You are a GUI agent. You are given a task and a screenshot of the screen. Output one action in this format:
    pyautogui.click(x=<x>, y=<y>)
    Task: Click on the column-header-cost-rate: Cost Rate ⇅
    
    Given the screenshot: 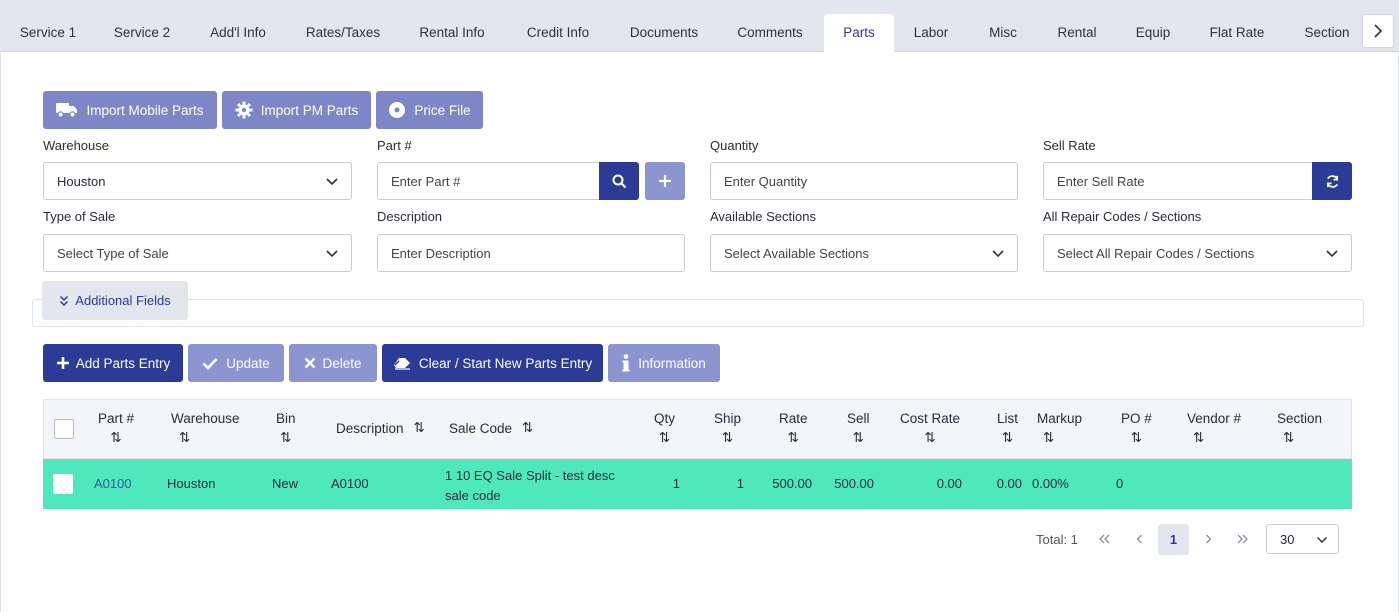 What is the action you would take?
    pyautogui.click(x=930, y=428)
    